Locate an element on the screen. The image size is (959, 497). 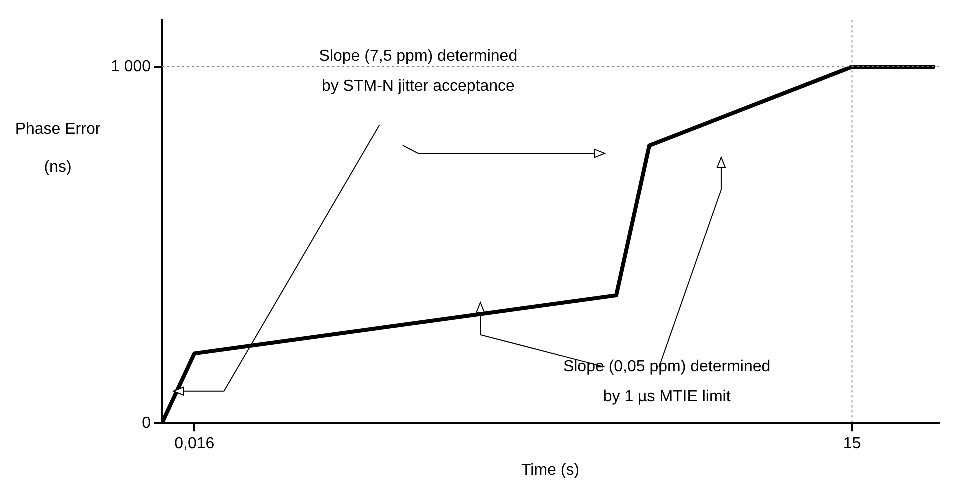
x-tick-label: 0,016 is located at coordinates (194, 444).